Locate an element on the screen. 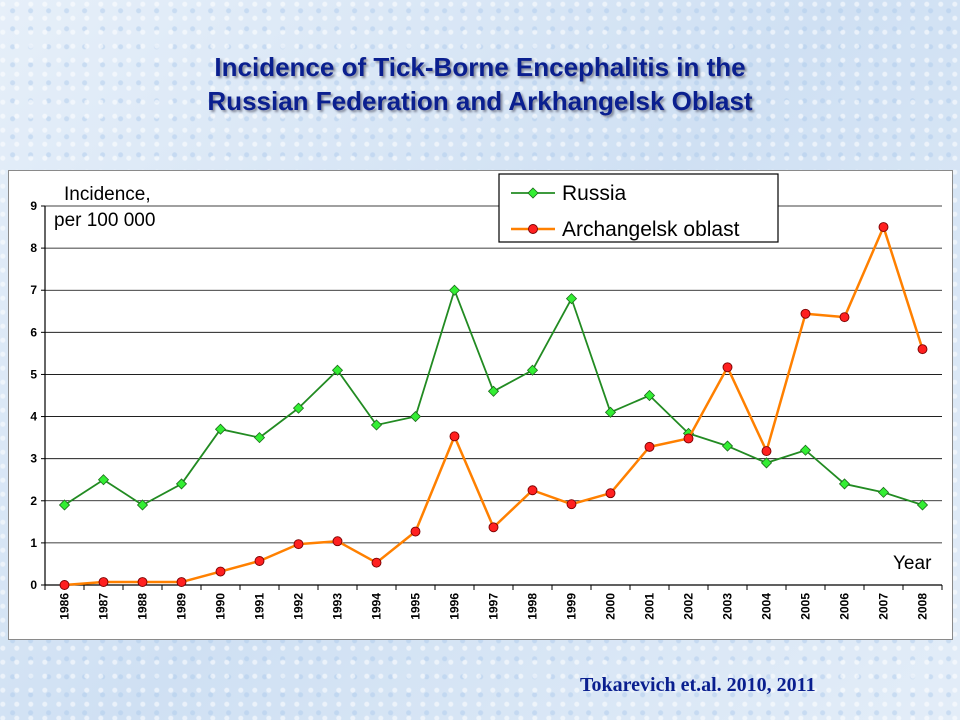 The height and width of the screenshot is (720, 960). x-tick-label-2004: 2004 is located at coordinates (767, 606).